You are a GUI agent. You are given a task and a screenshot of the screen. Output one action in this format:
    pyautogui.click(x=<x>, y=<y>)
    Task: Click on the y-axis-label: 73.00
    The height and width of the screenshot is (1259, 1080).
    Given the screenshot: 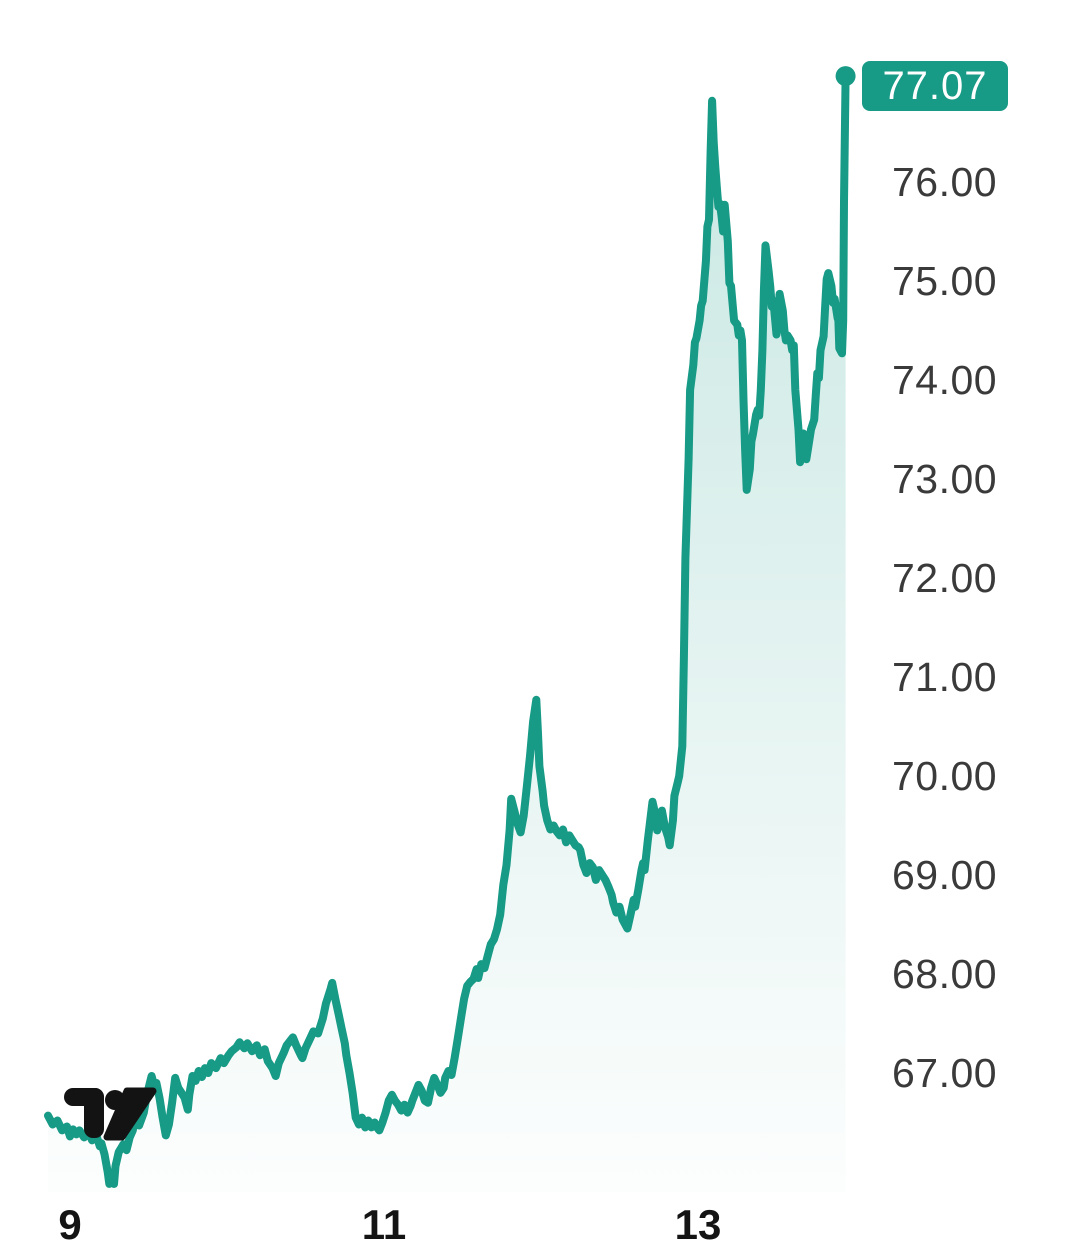 What is the action you would take?
    pyautogui.click(x=945, y=479)
    